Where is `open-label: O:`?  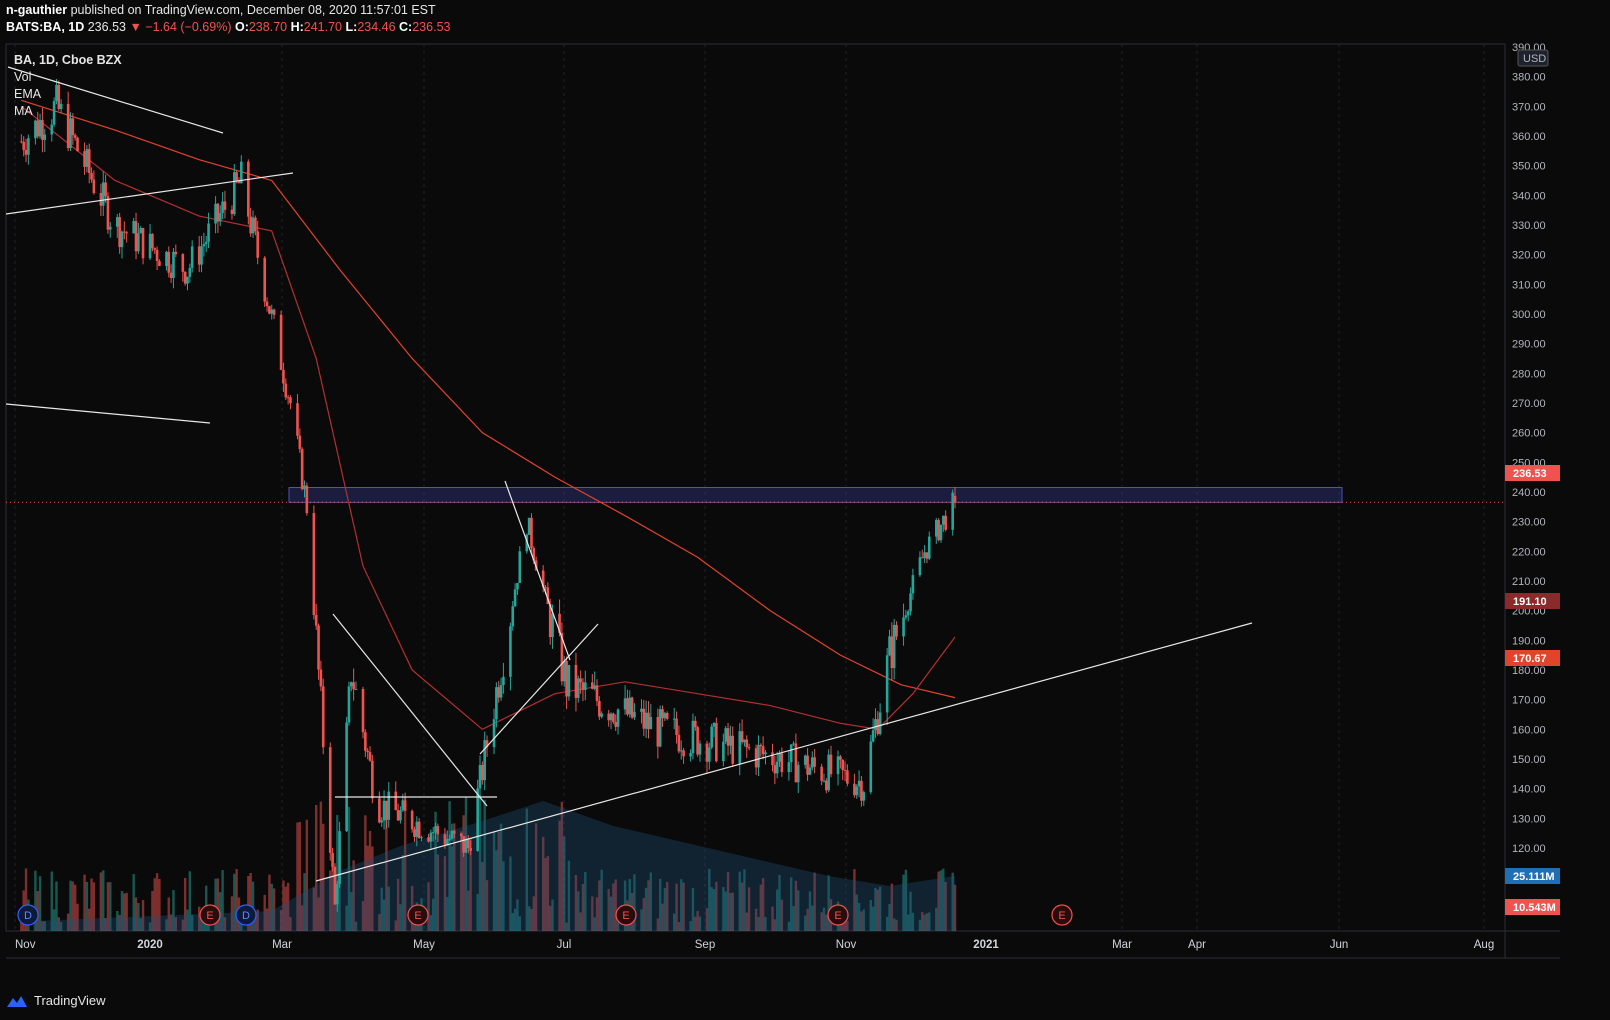
open-label: O: is located at coordinates (241, 27).